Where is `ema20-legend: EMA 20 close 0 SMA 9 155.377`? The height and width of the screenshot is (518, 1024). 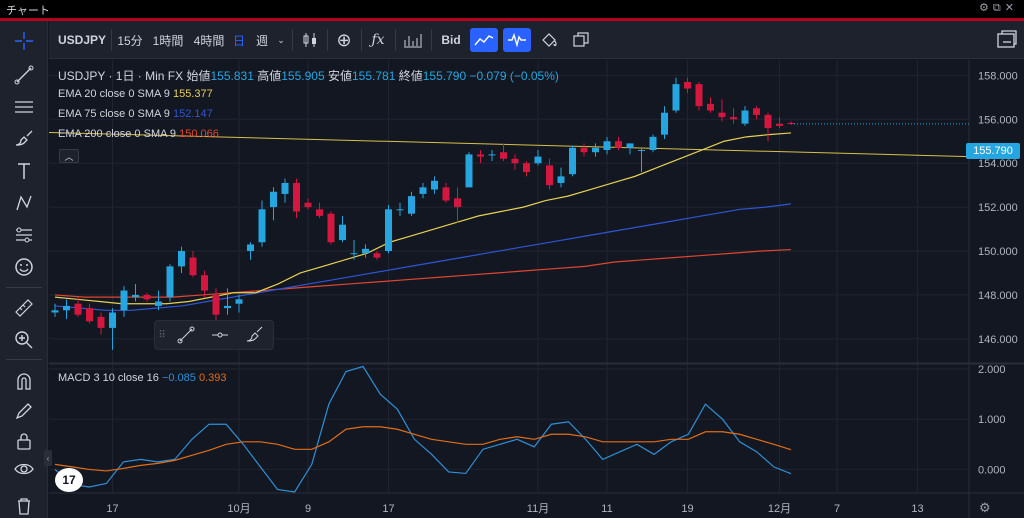
ema20-legend: EMA 20 close 0 SMA 9 155.377 is located at coordinates (135, 94).